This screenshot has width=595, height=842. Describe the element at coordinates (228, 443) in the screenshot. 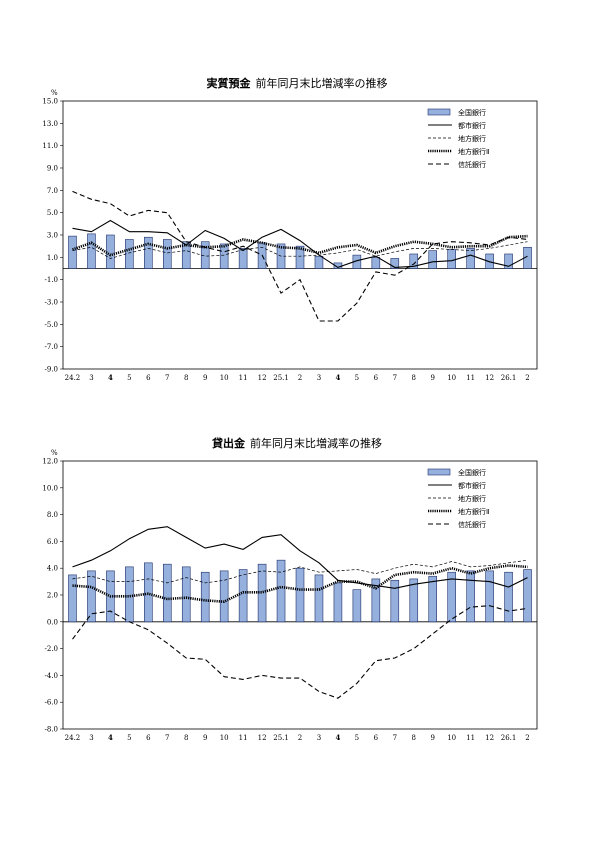

I see `chart-title-bold: 貸出金` at that location.